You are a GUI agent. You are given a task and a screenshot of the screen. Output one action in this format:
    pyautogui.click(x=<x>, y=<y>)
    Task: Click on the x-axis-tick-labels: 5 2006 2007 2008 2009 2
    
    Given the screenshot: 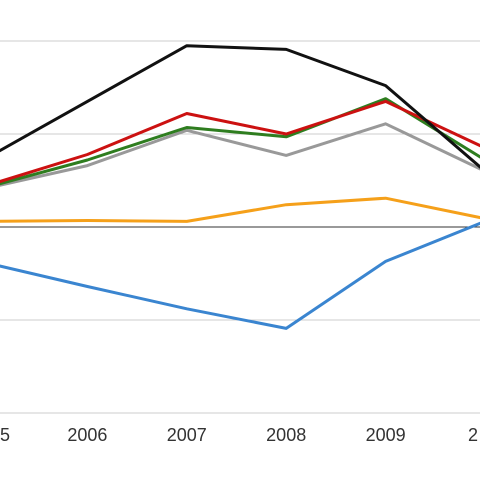 What is the action you would take?
    pyautogui.click(x=239, y=435)
    